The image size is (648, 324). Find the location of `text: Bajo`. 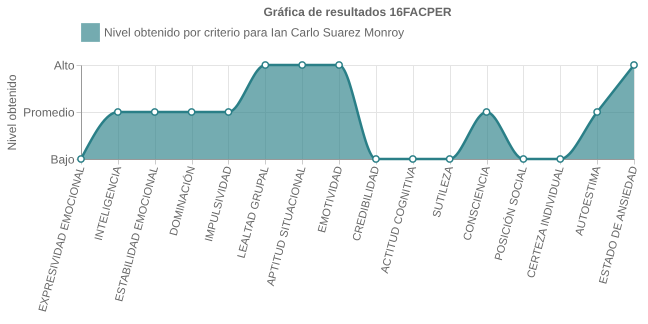

text: Bajo is located at coordinates (62, 159).